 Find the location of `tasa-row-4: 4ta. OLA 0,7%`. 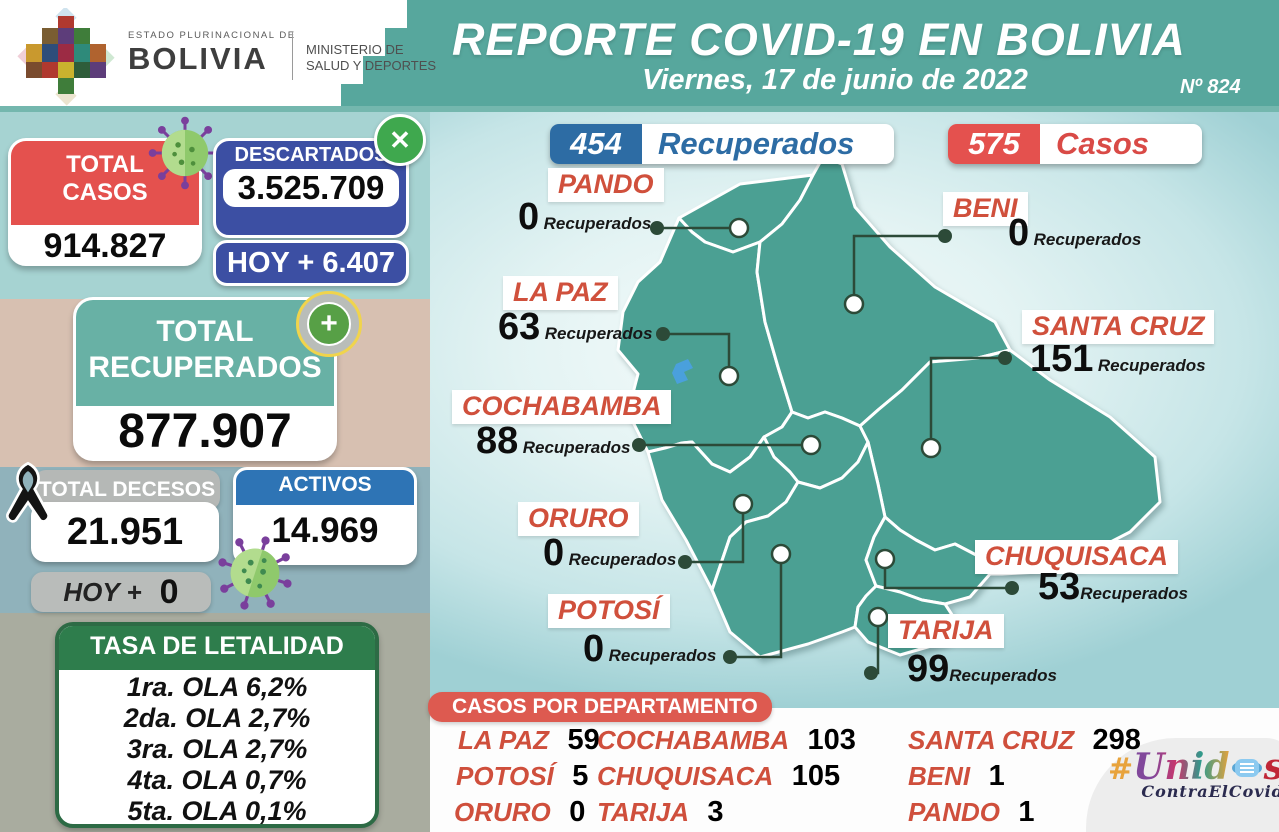

tasa-row-4: 4ta. OLA 0,7% is located at coordinates (217, 780).